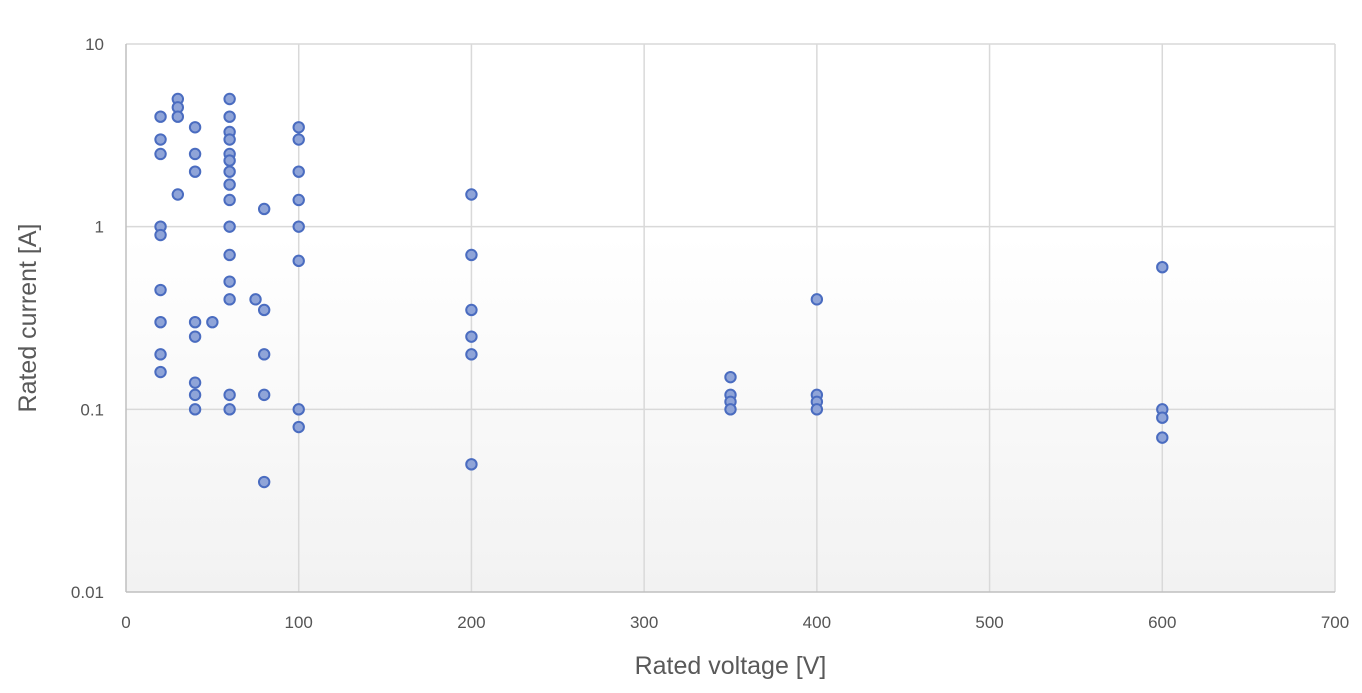  Describe the element at coordinates (28, 318) in the screenshot. I see `y-axis-title: Rated current [A]` at that location.